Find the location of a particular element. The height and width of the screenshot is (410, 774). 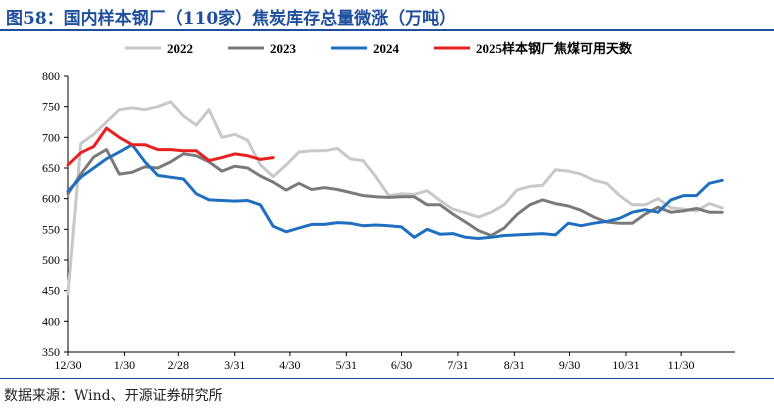

y-tick-label: 750 is located at coordinates (51, 107).